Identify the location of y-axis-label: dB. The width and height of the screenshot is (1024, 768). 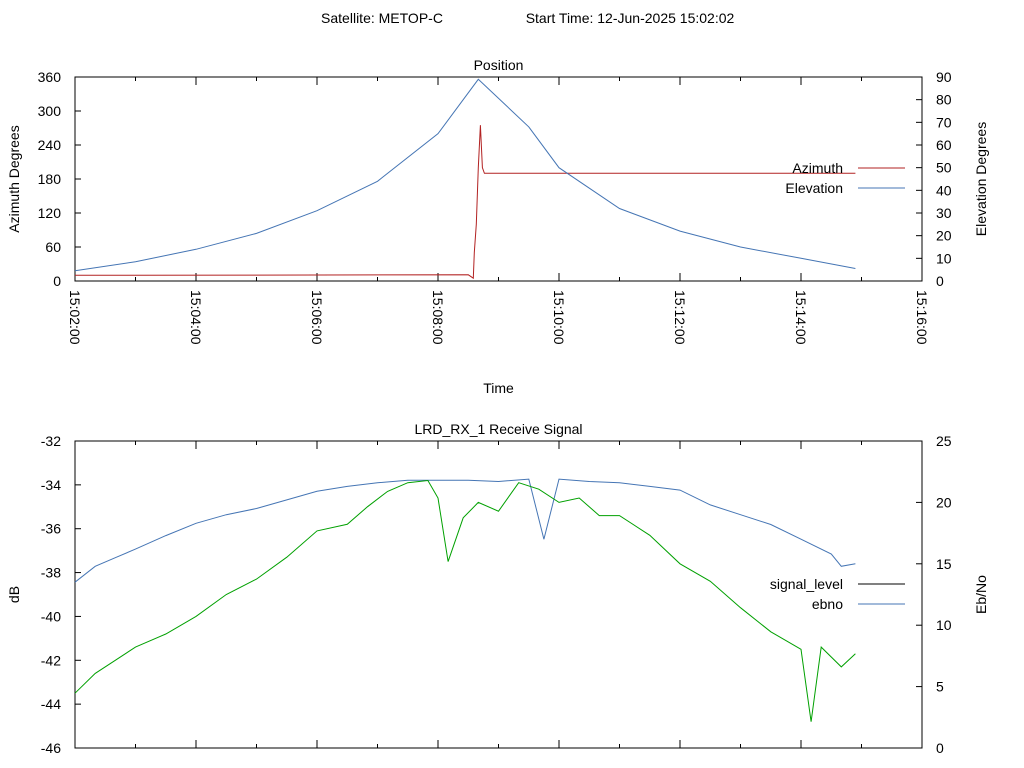
(14, 594).